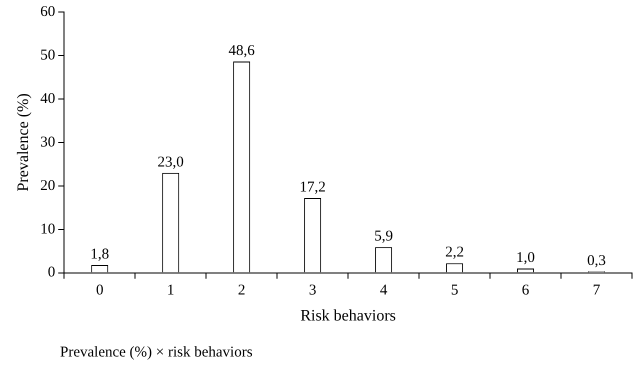  Describe the element at coordinates (48, 229) in the screenshot. I see `y-tick-label: 10` at that location.